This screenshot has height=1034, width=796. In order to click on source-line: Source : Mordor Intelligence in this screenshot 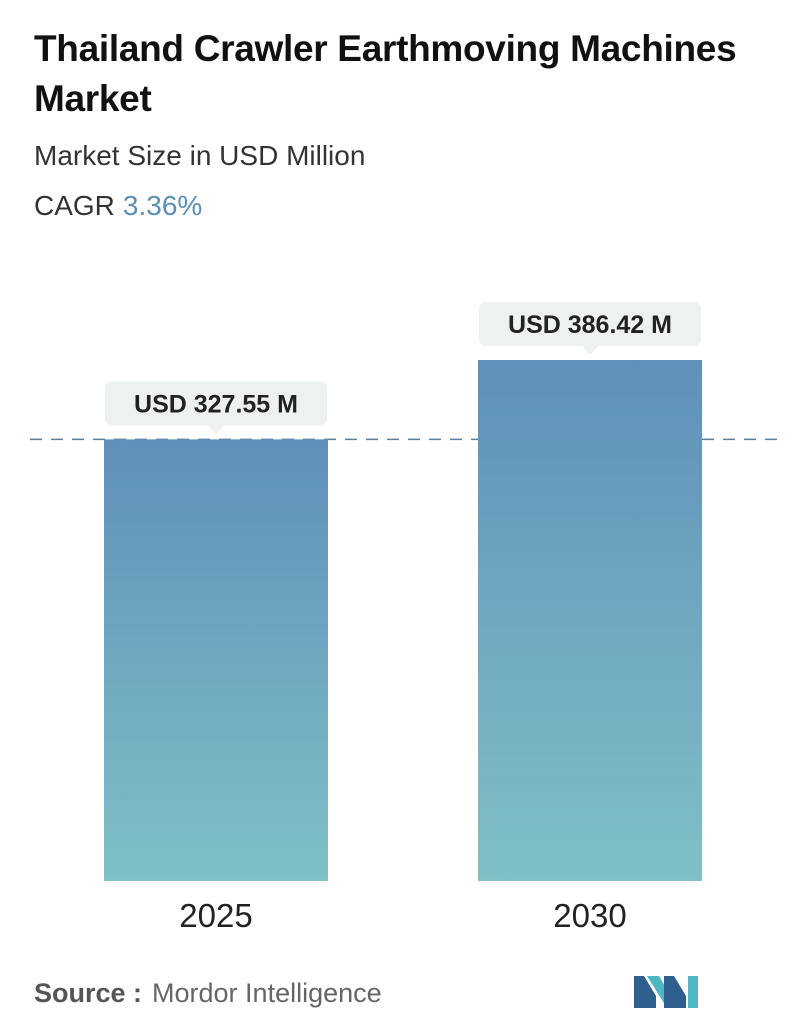, I will do `click(208, 993)`.